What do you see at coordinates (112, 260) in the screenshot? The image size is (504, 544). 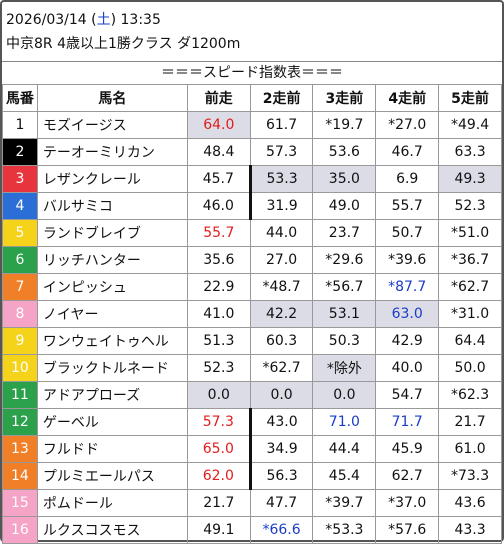 I see `horse-name: リッチハンター` at bounding box center [112, 260].